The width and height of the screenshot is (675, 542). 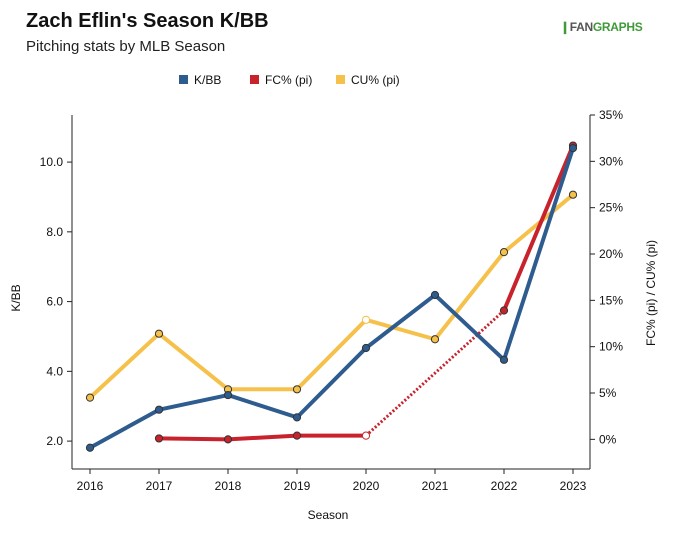 I want to click on x-tick-label: 2018, so click(x=228, y=486).